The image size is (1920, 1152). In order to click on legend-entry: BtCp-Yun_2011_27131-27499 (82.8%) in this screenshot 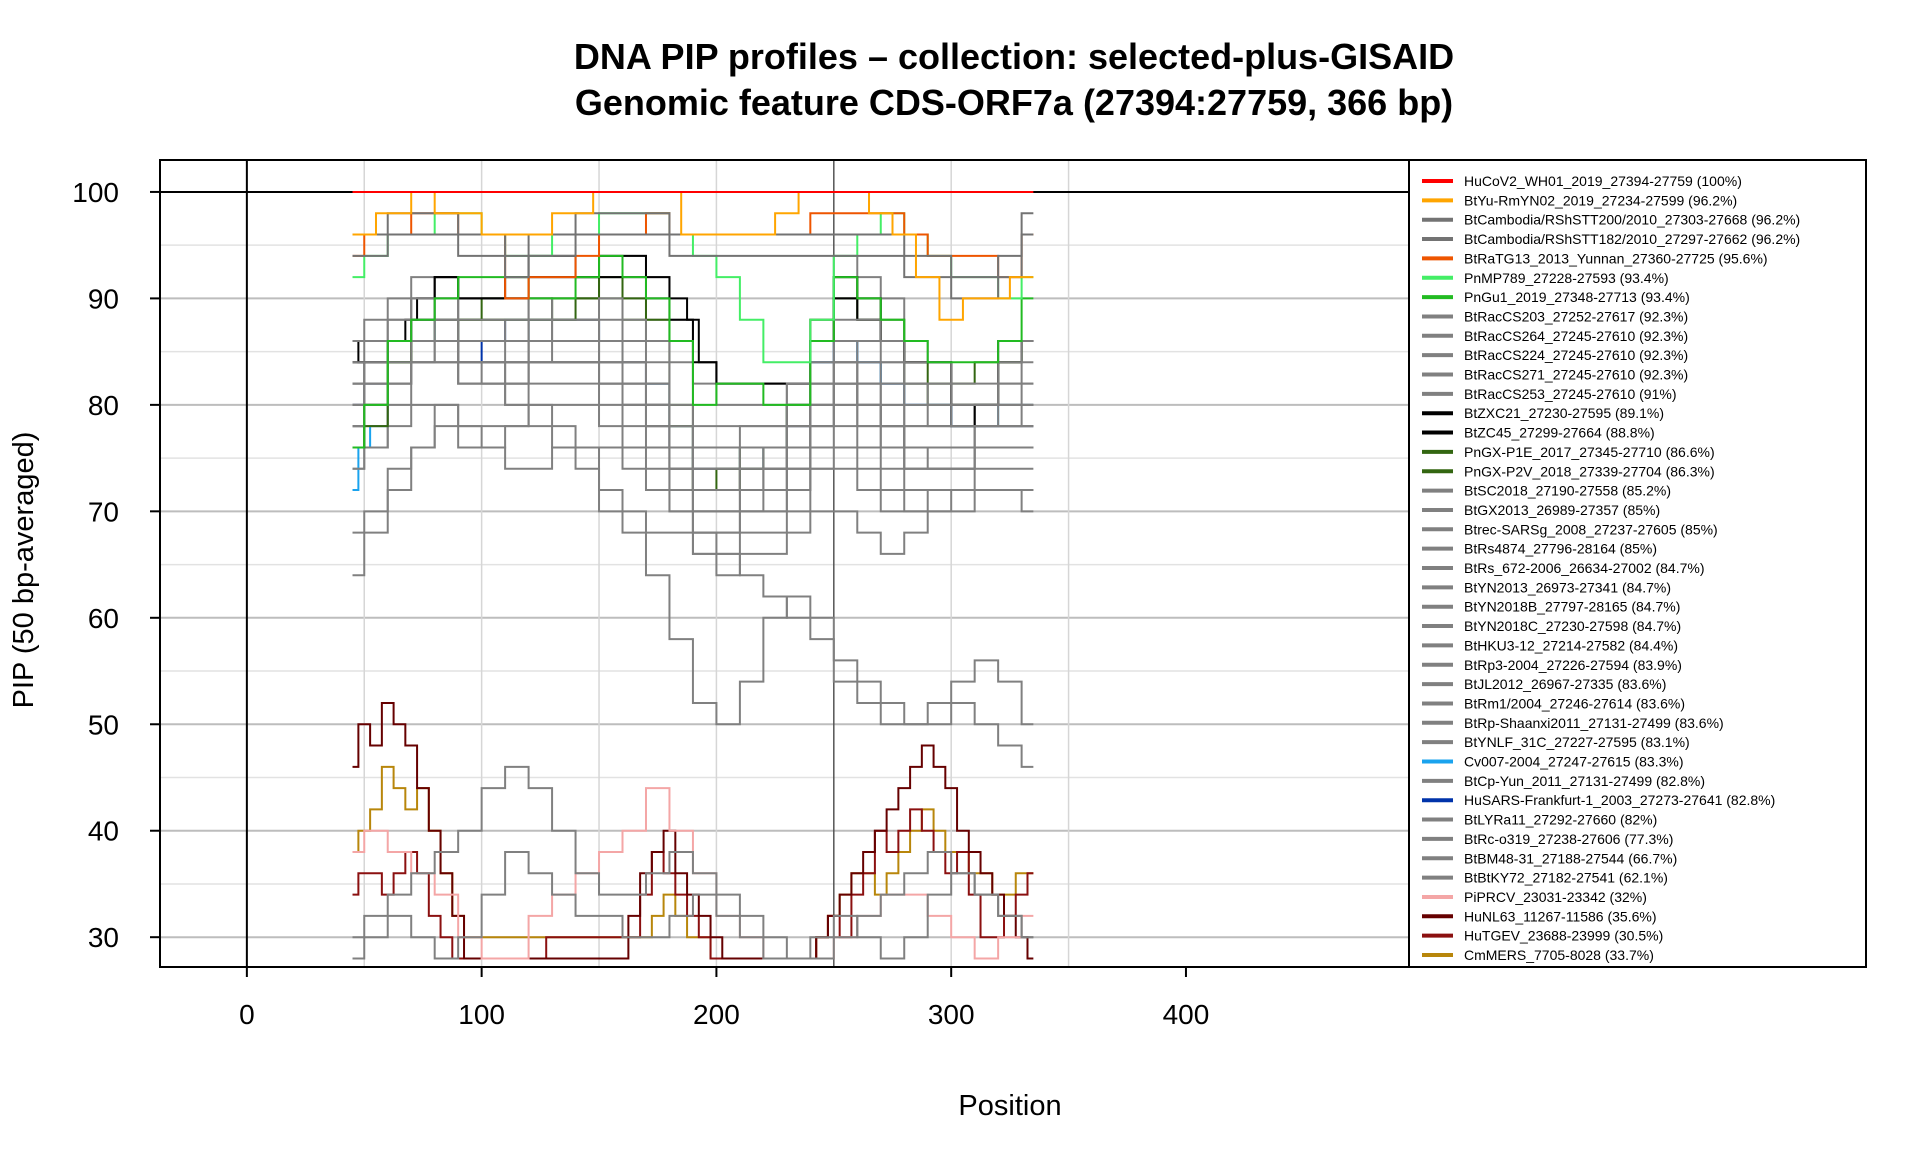, I will do `click(1584, 781)`.